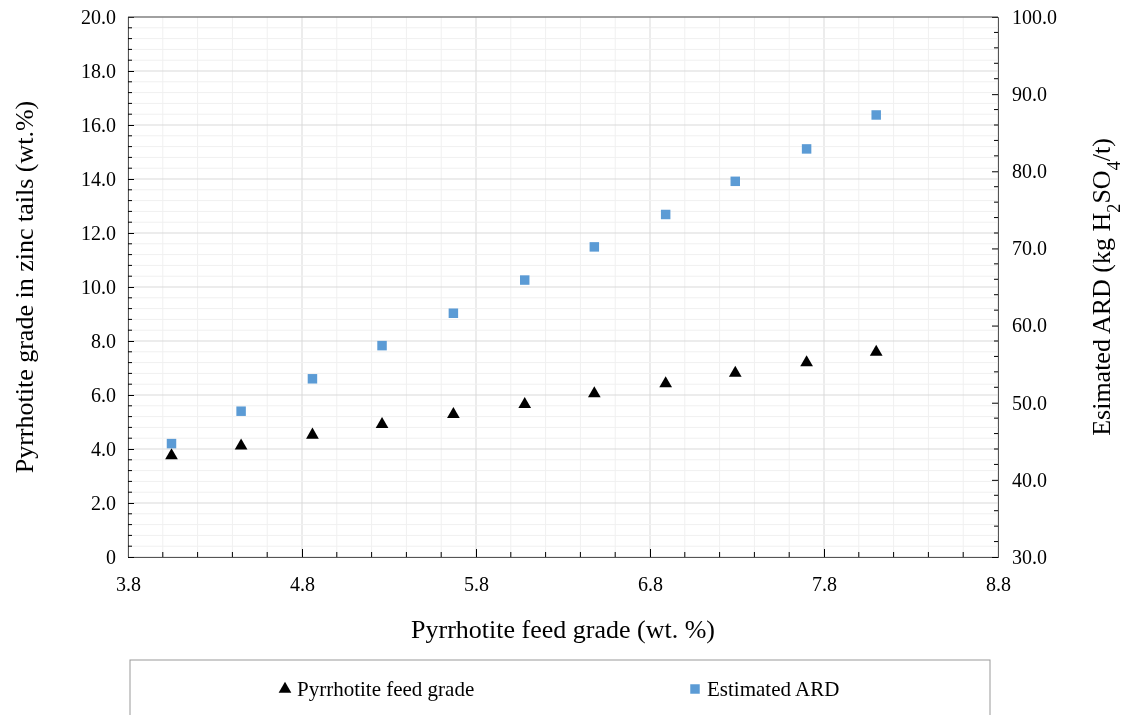 This screenshot has height=715, width=1121. I want to click on y2-tick-label: 100.0, so click(1034, 16).